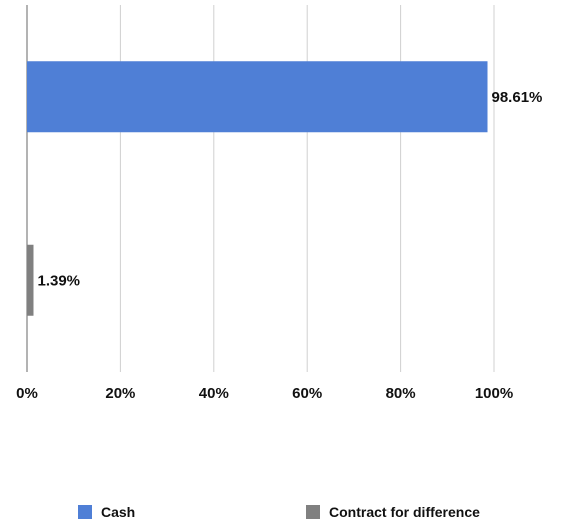  I want to click on x-tick-label: 20%, so click(120, 393).